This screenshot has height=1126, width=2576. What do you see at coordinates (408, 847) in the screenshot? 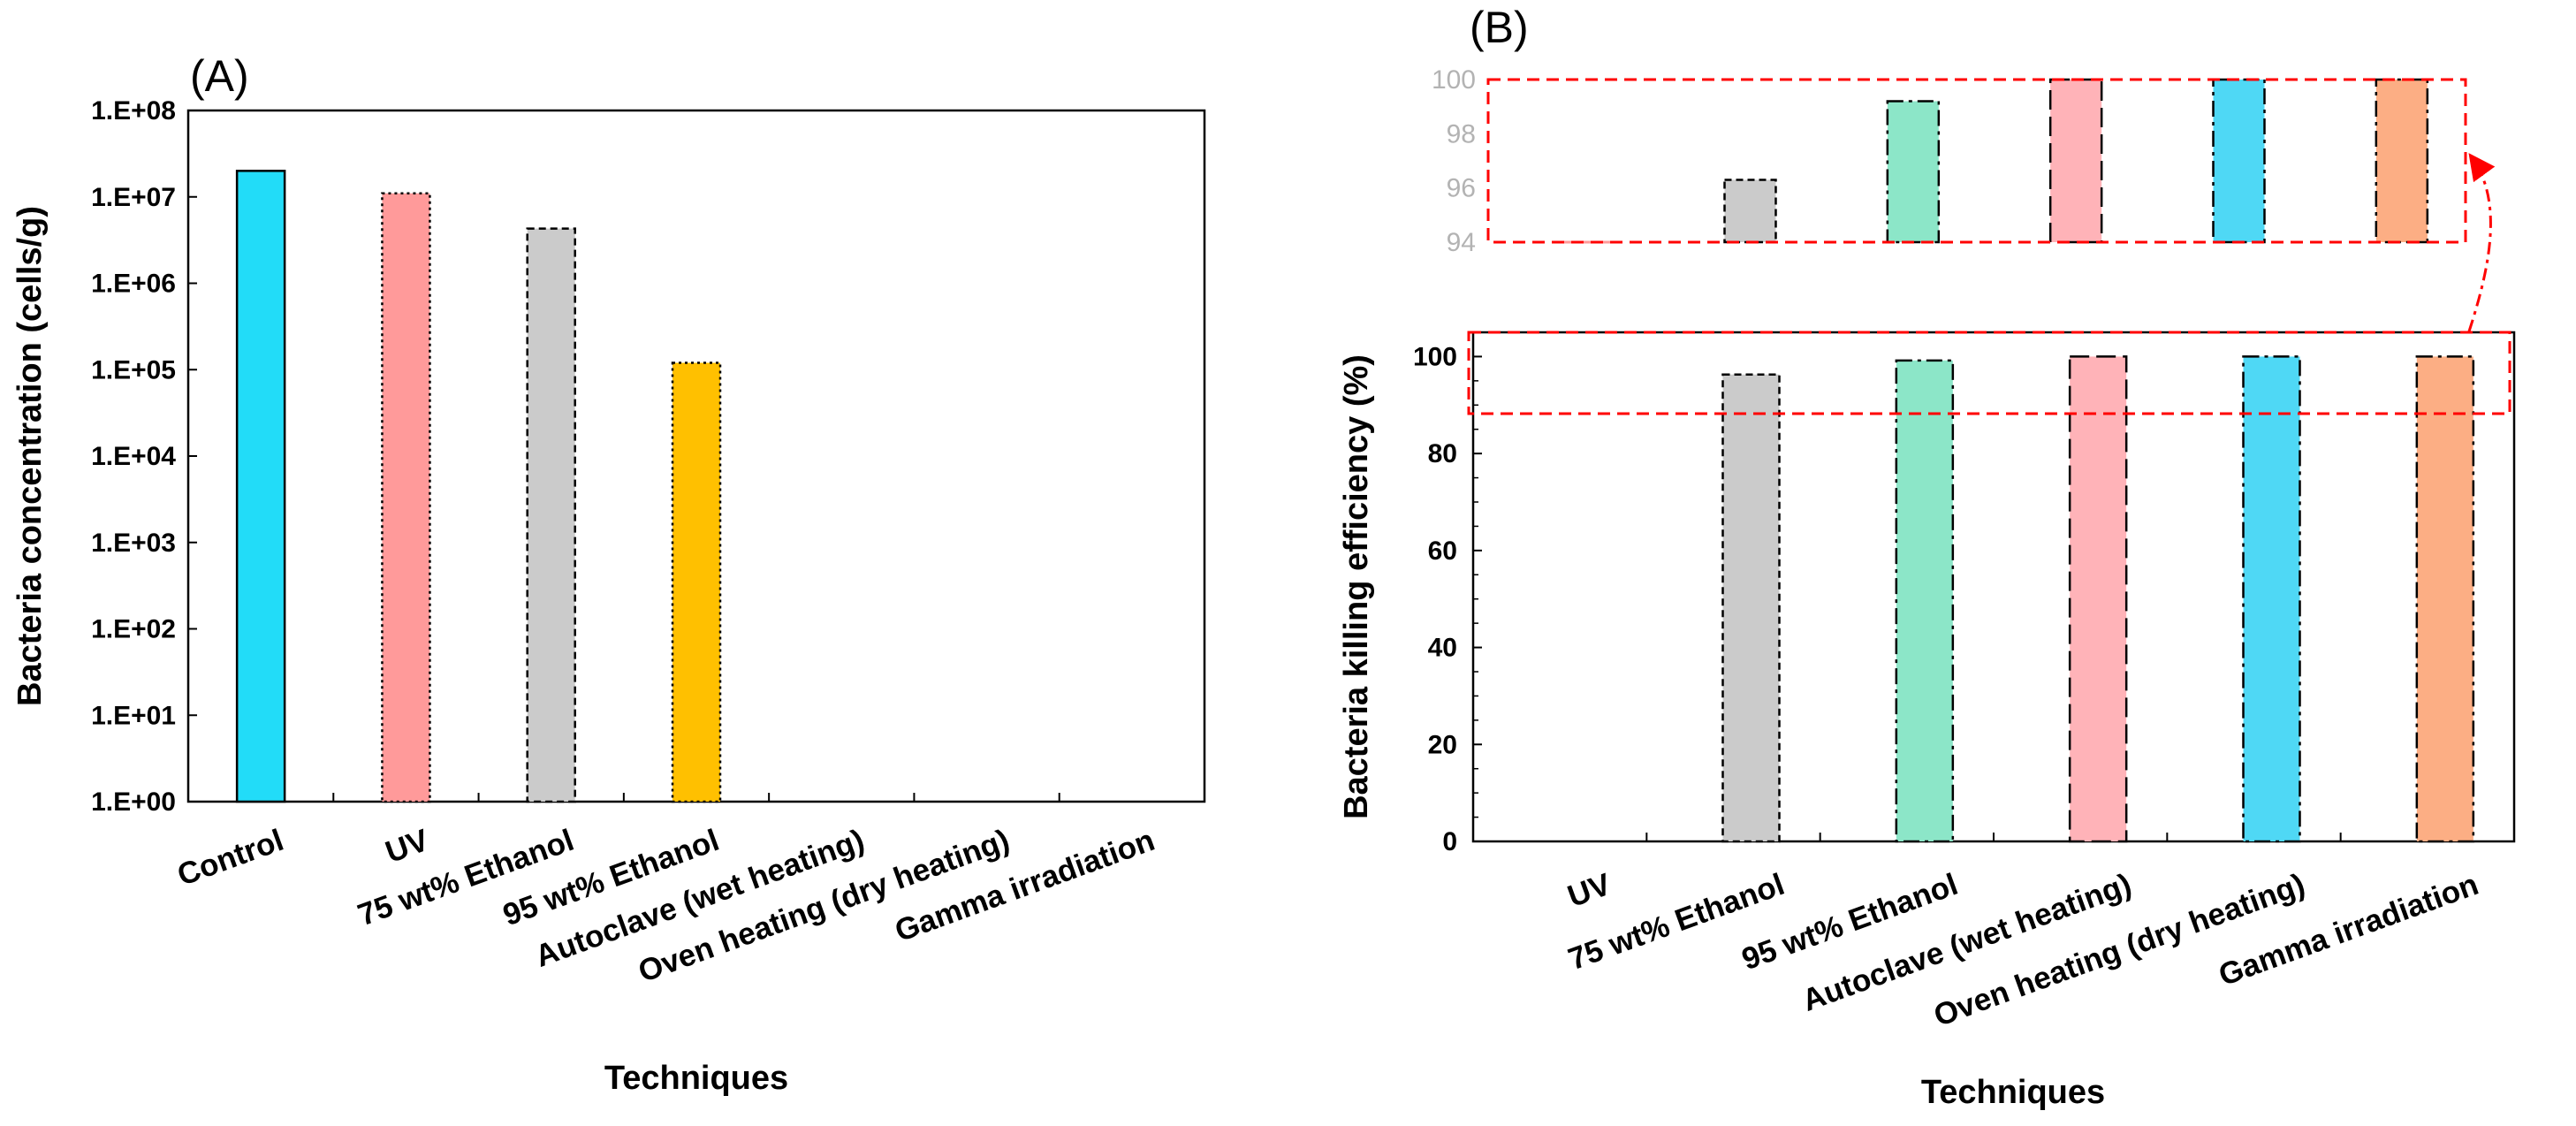
I see `a-x-tick-label: UV` at bounding box center [408, 847].